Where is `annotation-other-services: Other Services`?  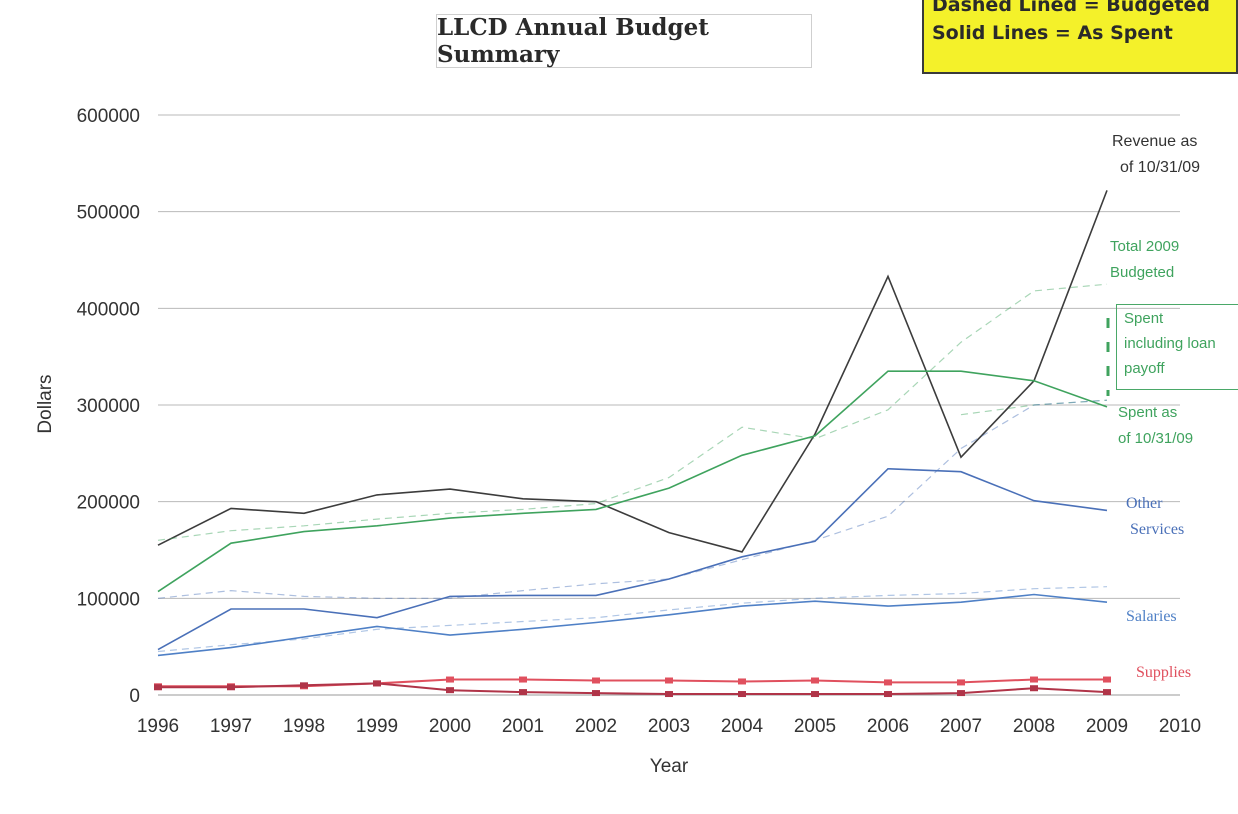 annotation-other-services: Other Services is located at coordinates (1155, 516).